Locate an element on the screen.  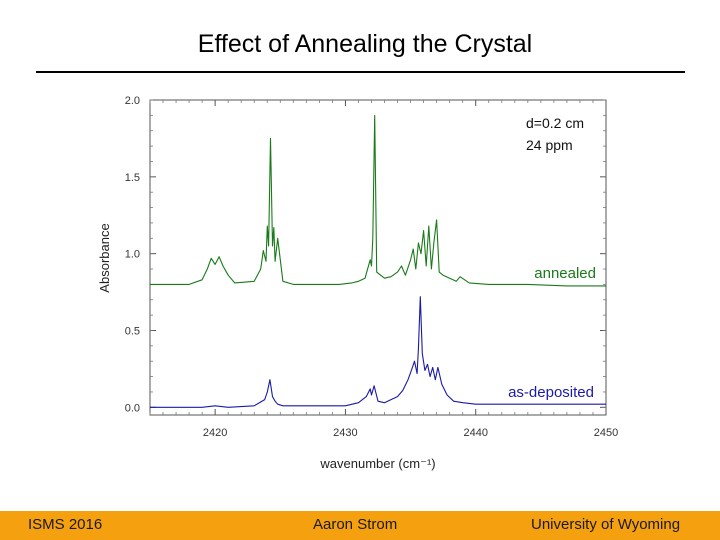
x-tick-label: 2450 is located at coordinates (606, 433).